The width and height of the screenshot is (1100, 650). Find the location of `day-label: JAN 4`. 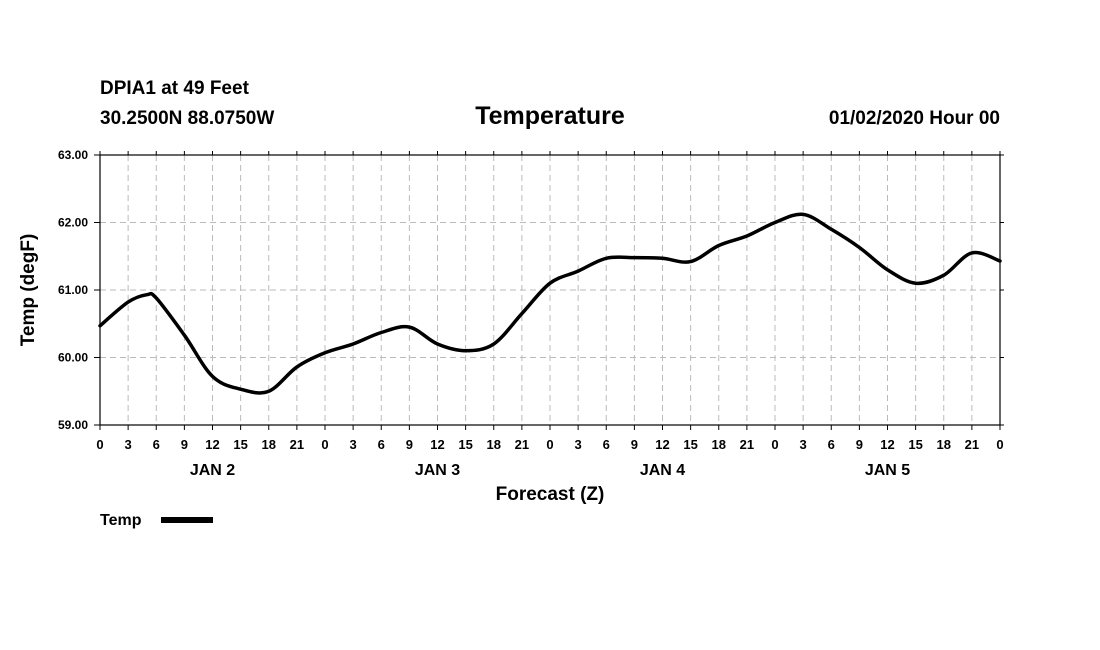

day-label: JAN 4 is located at coordinates (662, 470).